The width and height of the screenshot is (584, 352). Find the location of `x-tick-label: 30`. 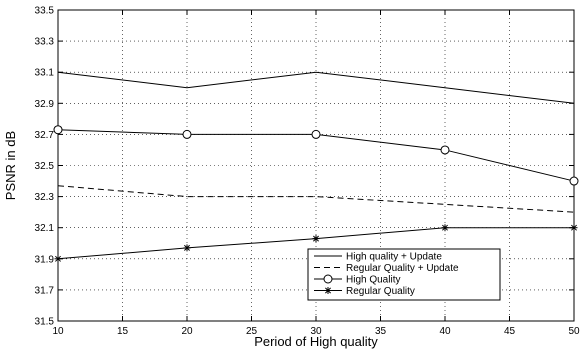

x-tick-label: 30 is located at coordinates (316, 331).